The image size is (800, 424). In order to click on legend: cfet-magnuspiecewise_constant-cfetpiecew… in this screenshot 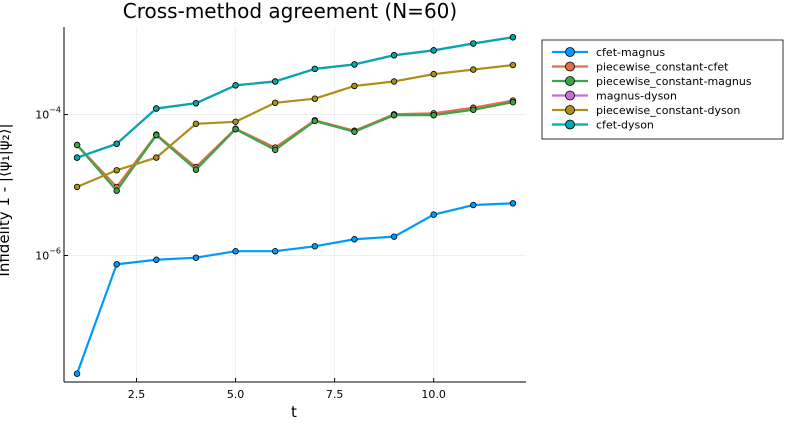, I will do `click(662, 89)`.